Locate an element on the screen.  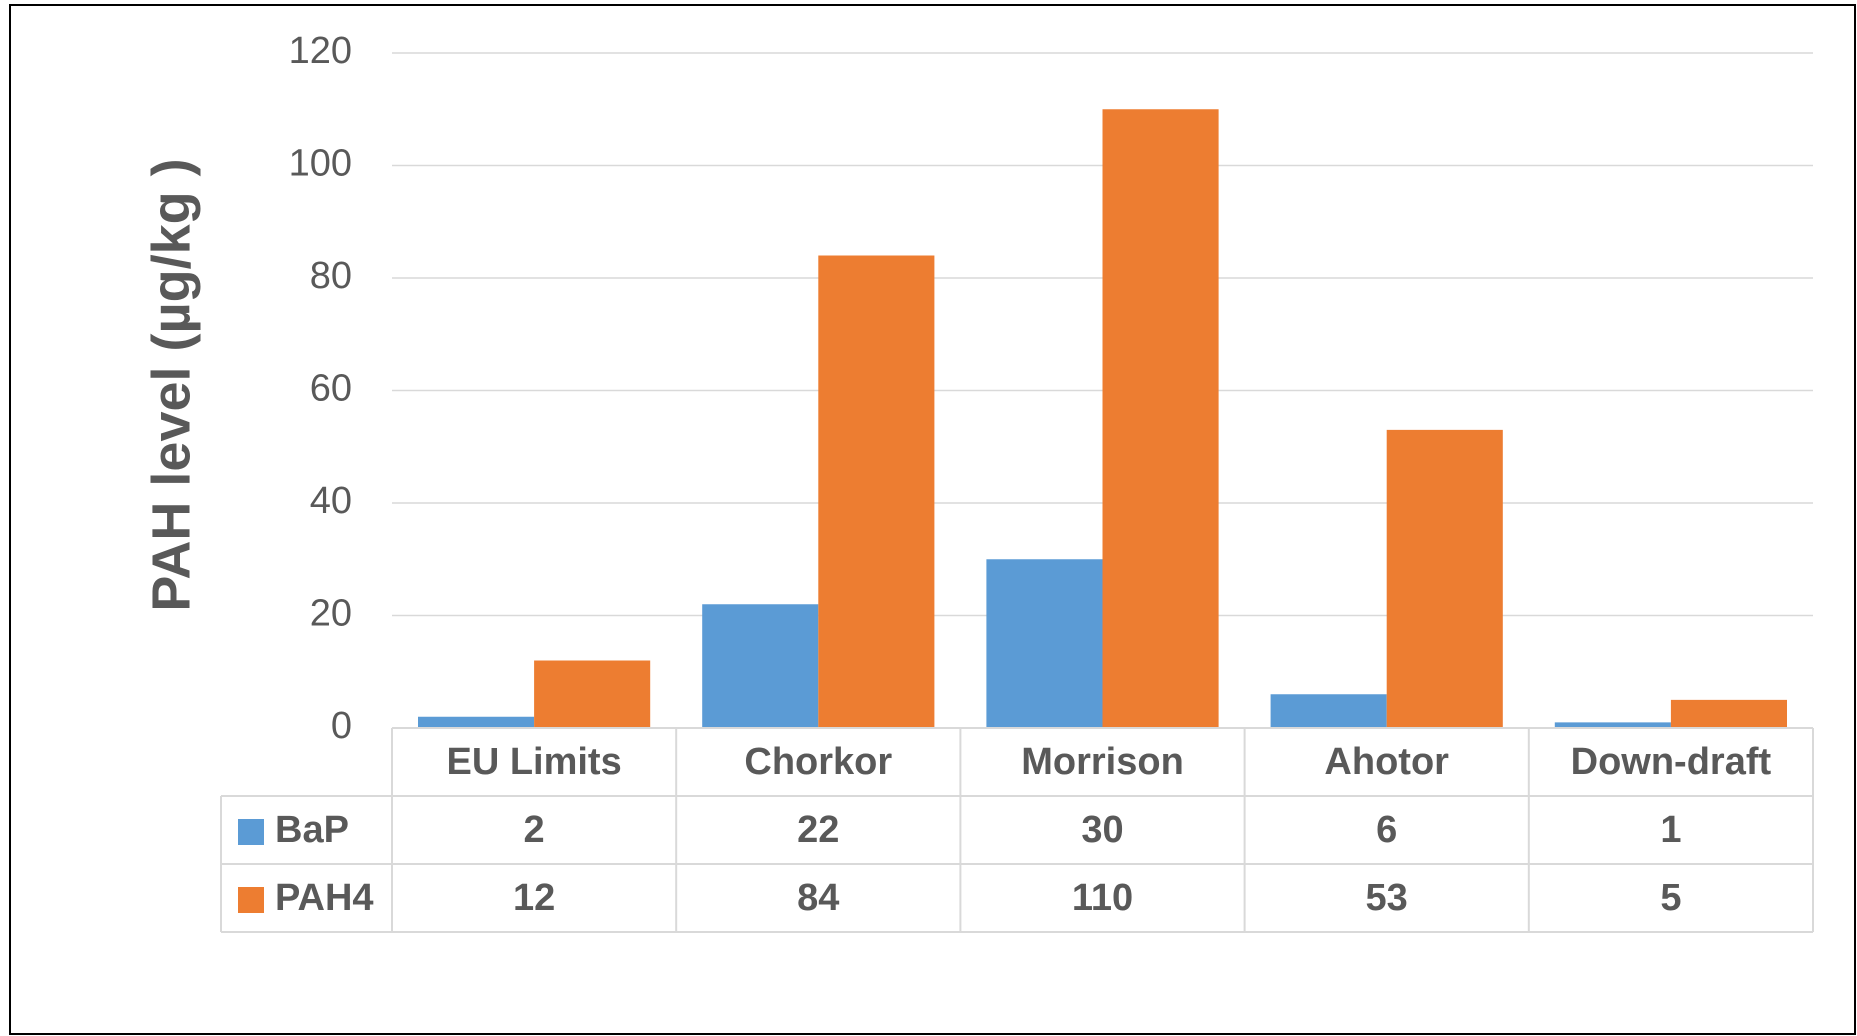
y-tick-label: 60 is located at coordinates (331, 389).